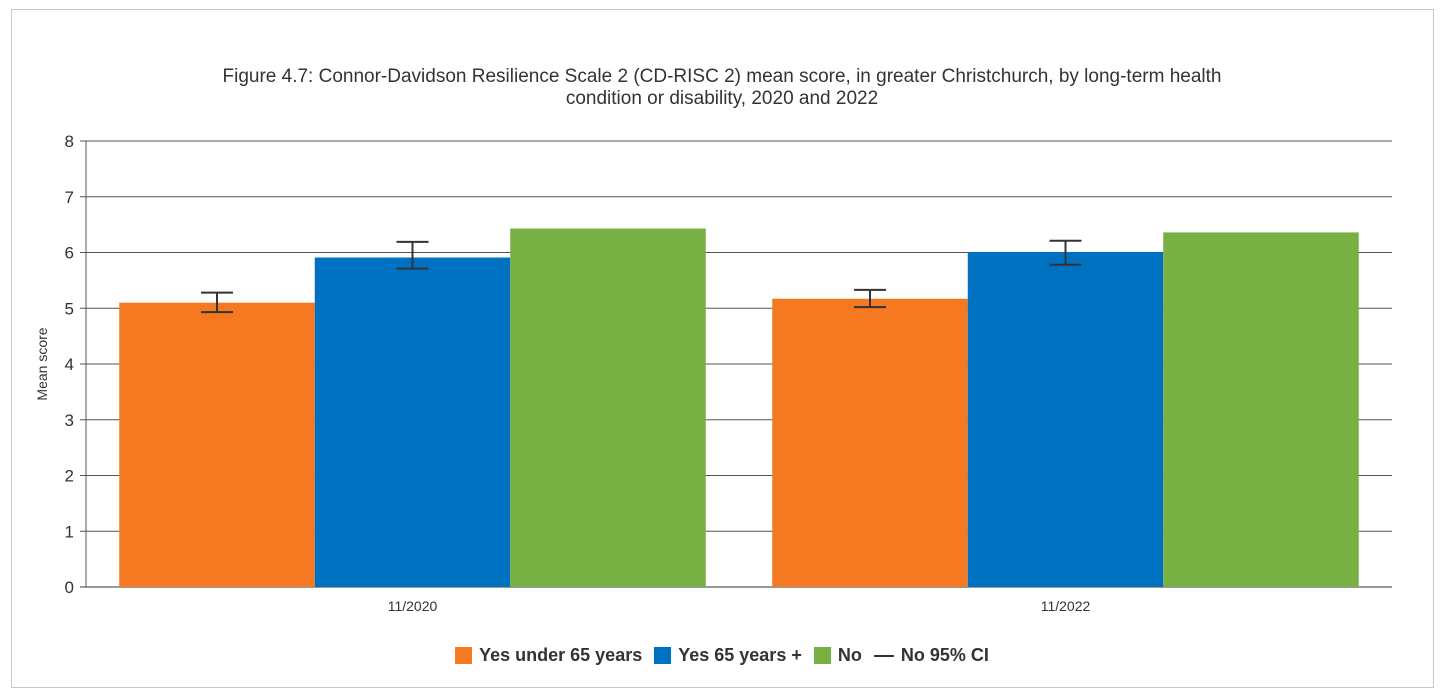 This screenshot has width=1444, height=690. What do you see at coordinates (663, 655) in the screenshot?
I see `legend-swatch-yes-65-plus` at bounding box center [663, 655].